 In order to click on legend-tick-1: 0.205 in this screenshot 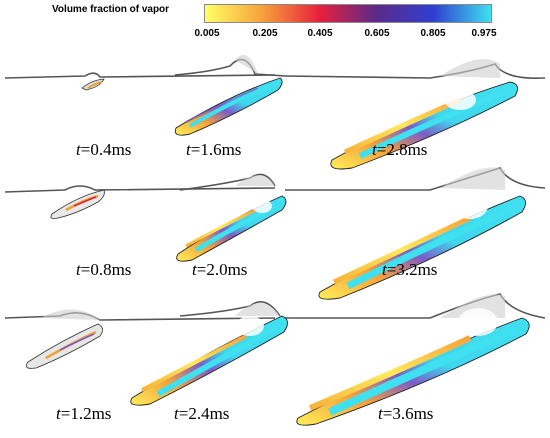, I will do `click(265, 33)`.